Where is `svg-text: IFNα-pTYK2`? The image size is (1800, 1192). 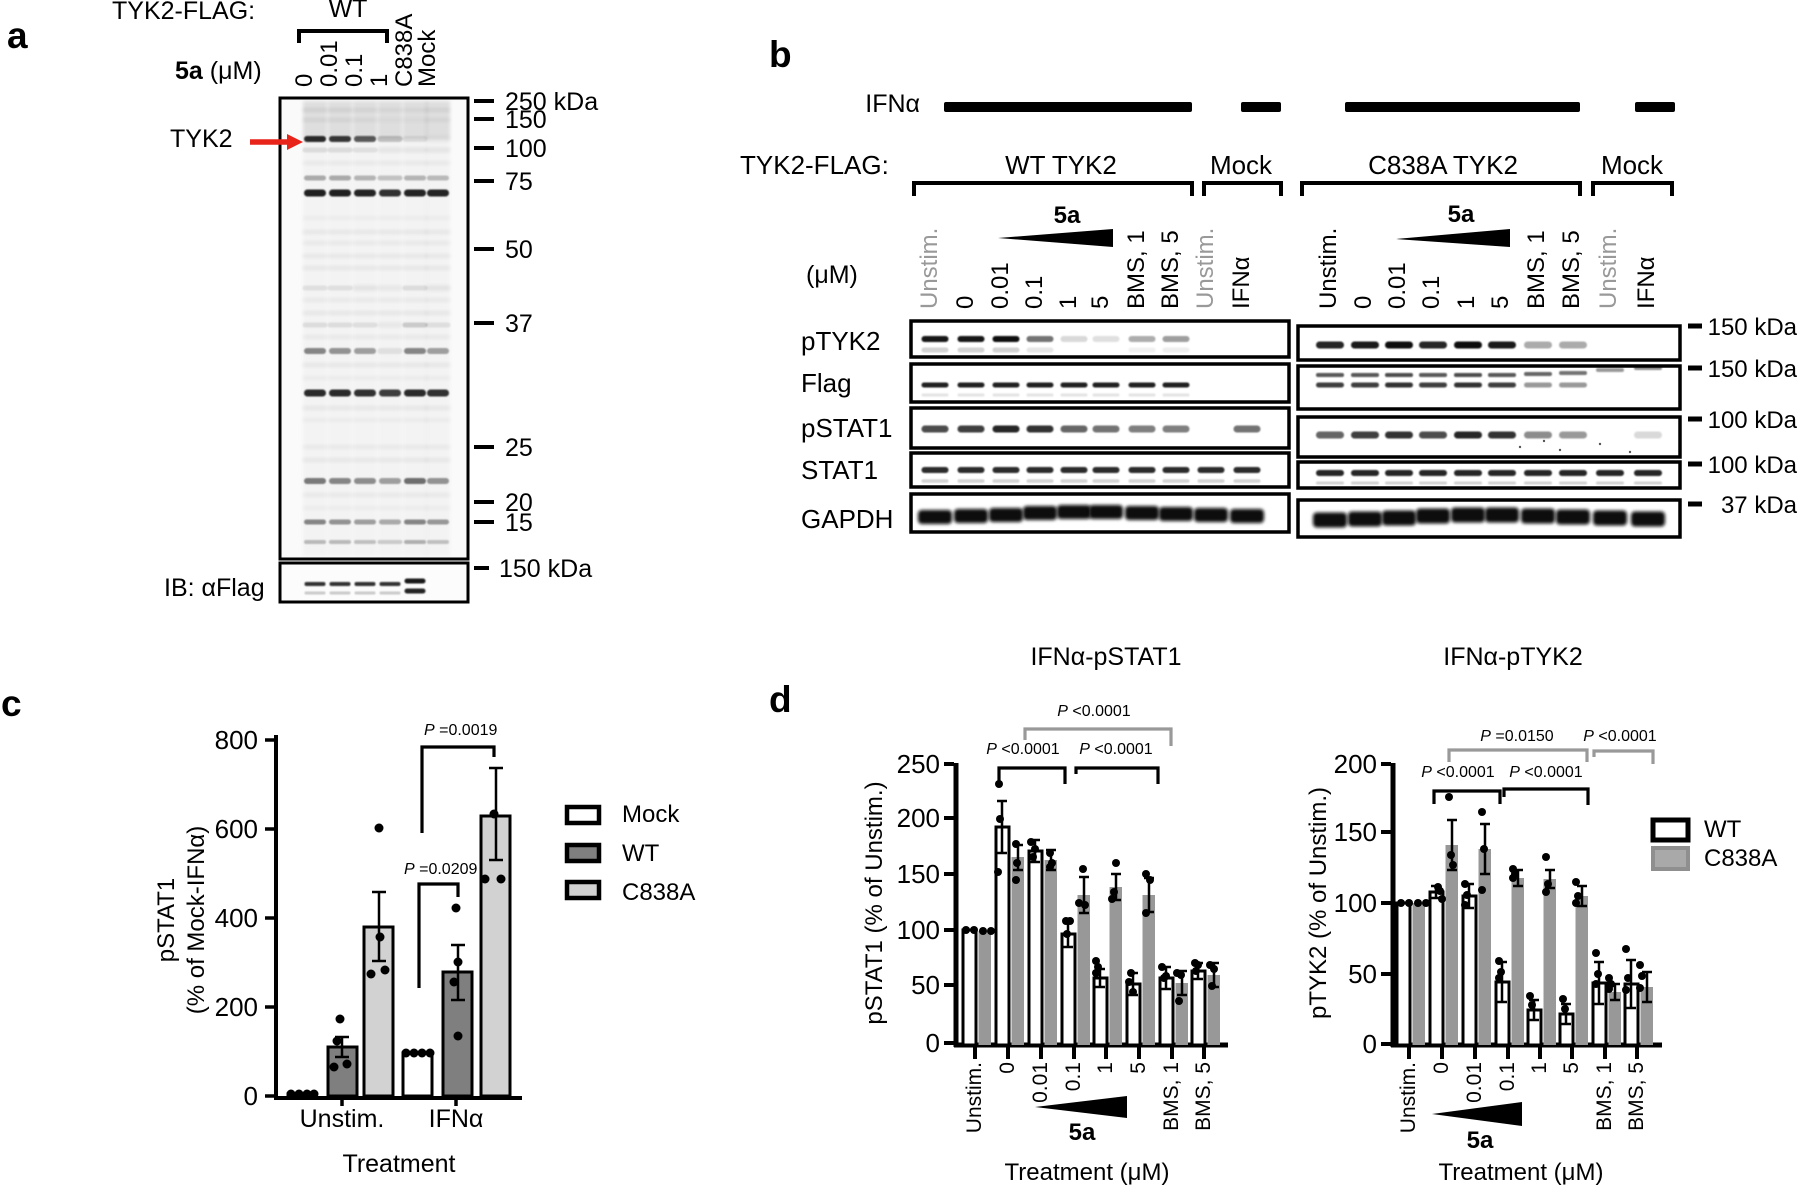
svg-text: IFNα-pTYK2 is located at coordinates (1512, 657).